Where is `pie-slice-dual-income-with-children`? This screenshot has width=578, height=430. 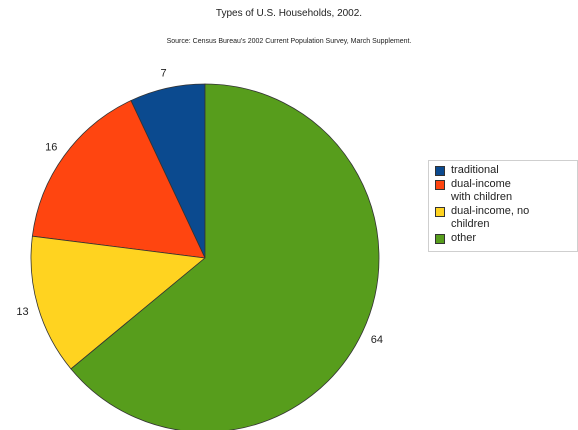 pie-slice-dual-income-with-children is located at coordinates (118, 179).